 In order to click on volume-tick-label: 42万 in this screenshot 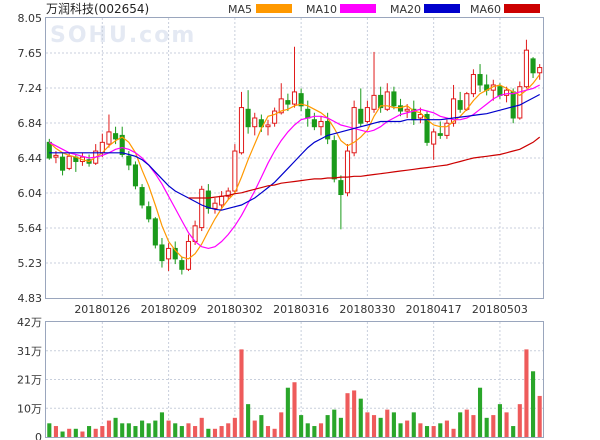, I will do `click(29, 322)`.